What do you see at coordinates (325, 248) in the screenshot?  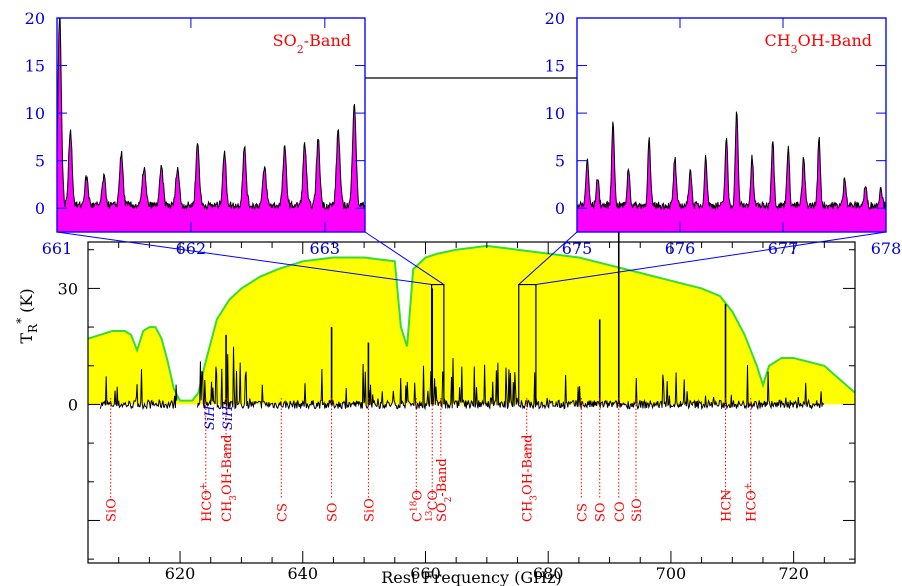 I see `inset-x-tick-label: 663` at bounding box center [325, 248].